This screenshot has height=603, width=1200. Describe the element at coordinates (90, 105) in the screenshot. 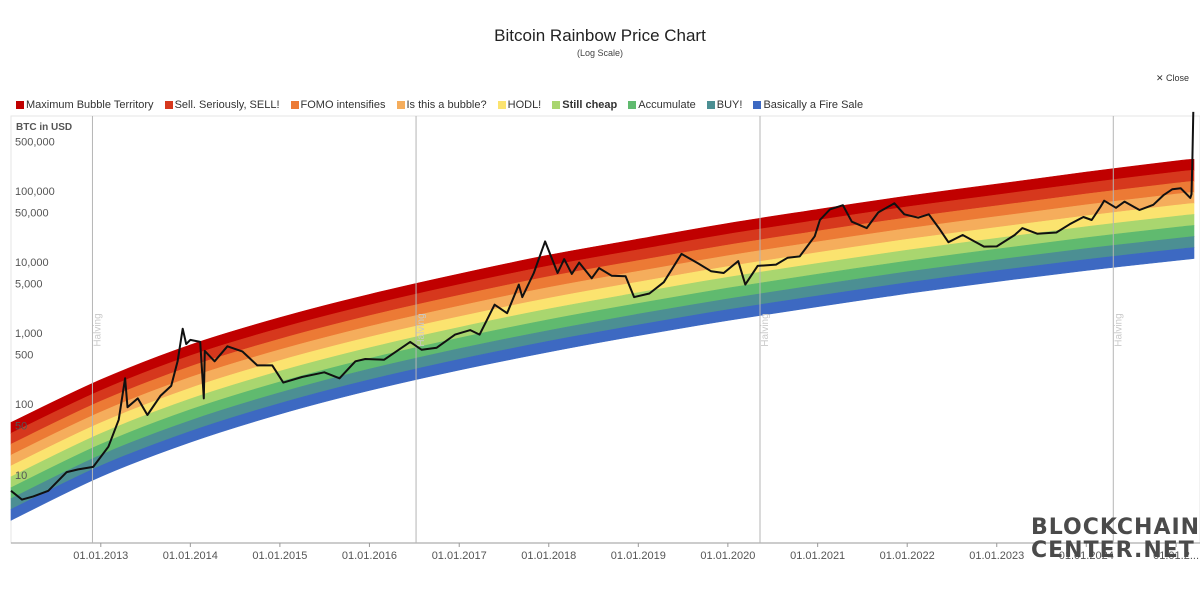

I see `legend-label: Maximum Bubble Territory` at that location.